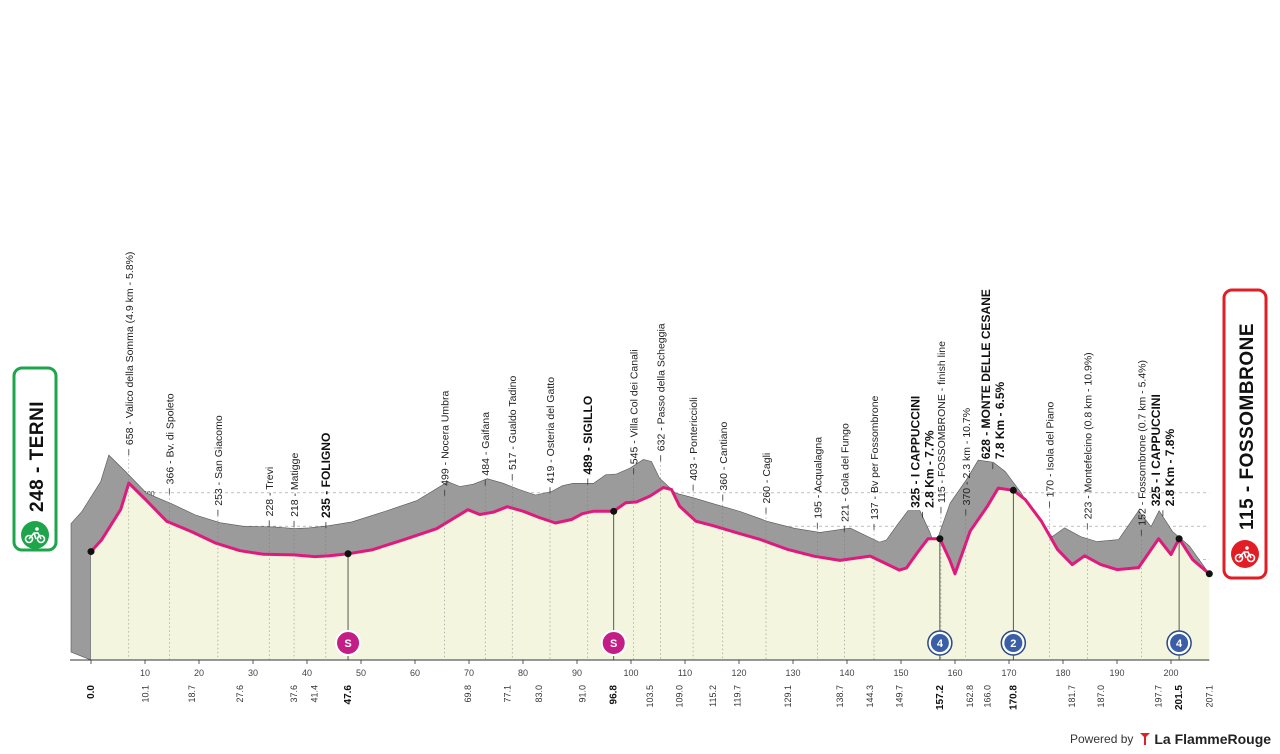 The image size is (1280, 754). I want to click on km-marker: 91.0, so click(582, 694).